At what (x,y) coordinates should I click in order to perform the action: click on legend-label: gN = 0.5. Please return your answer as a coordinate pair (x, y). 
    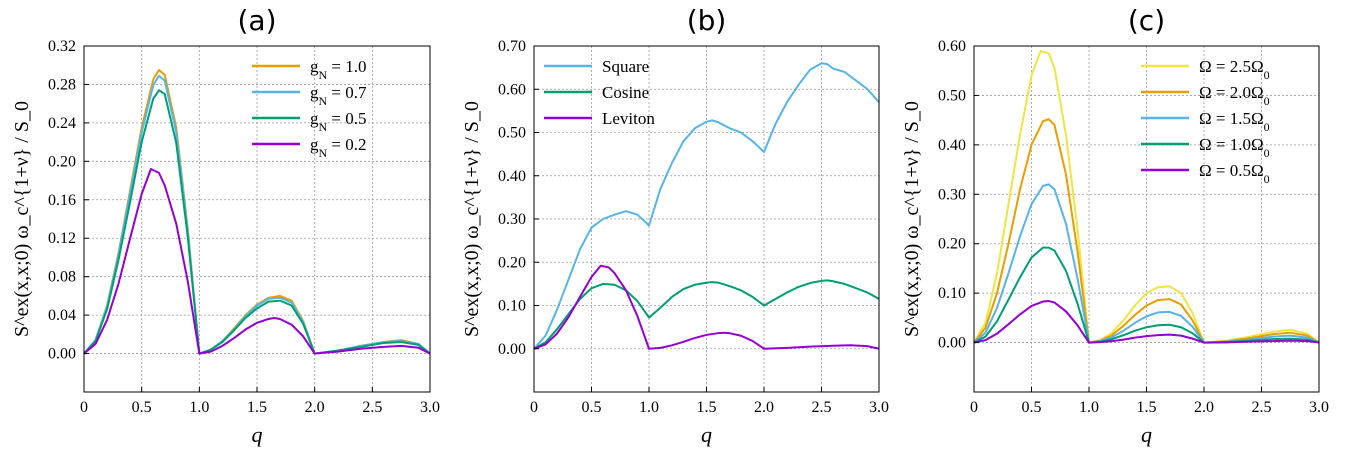
    Looking at the image, I should click on (338, 121).